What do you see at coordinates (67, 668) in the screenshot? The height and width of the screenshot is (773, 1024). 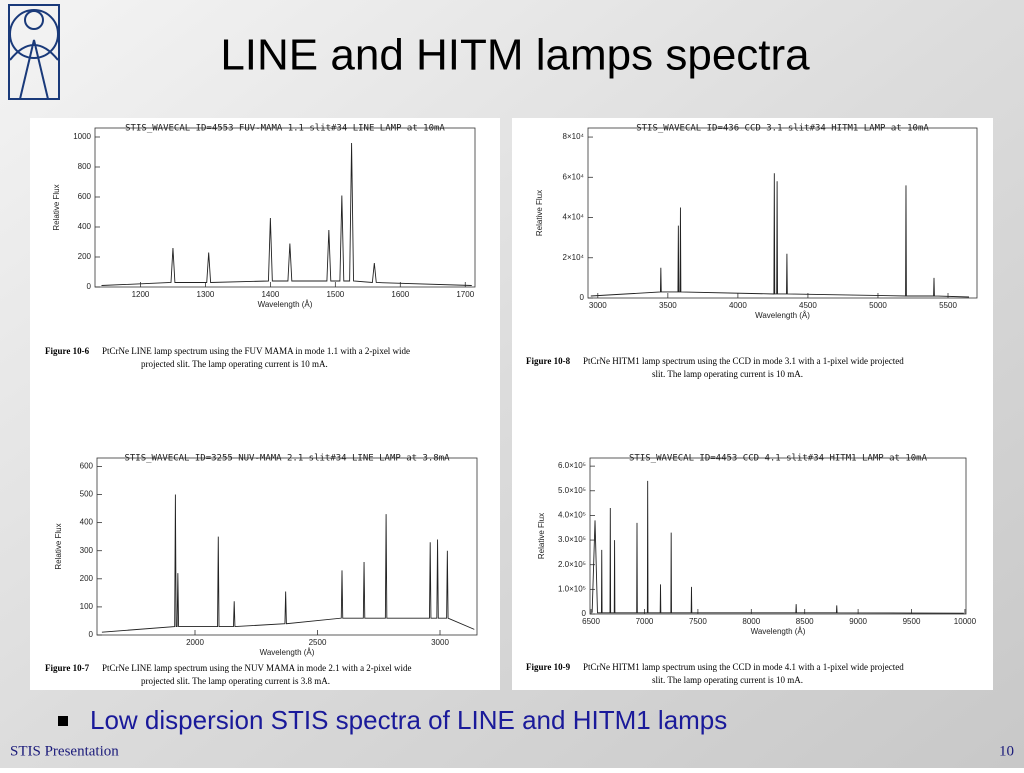 I see `caption-label: Figure 10-7` at bounding box center [67, 668].